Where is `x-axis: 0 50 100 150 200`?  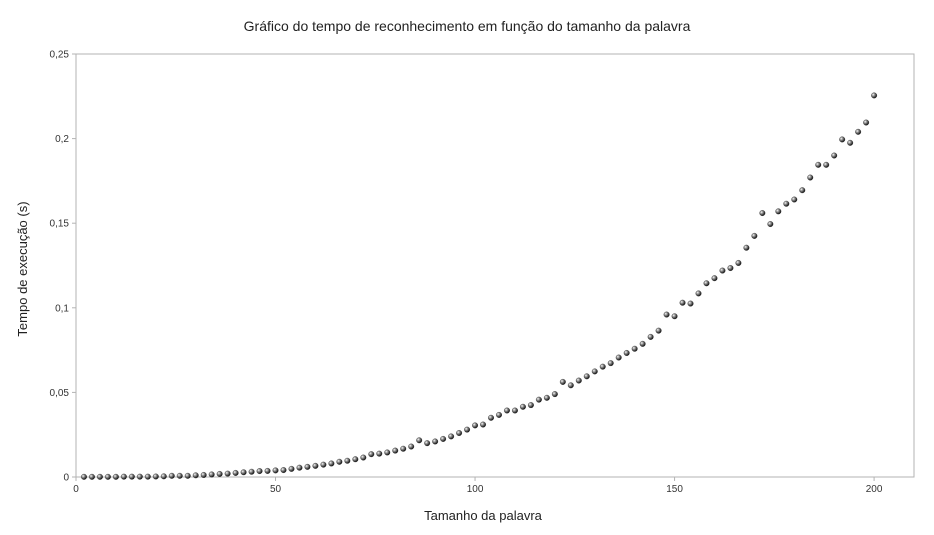 x-axis: 0 50 100 150 200 is located at coordinates (478, 486).